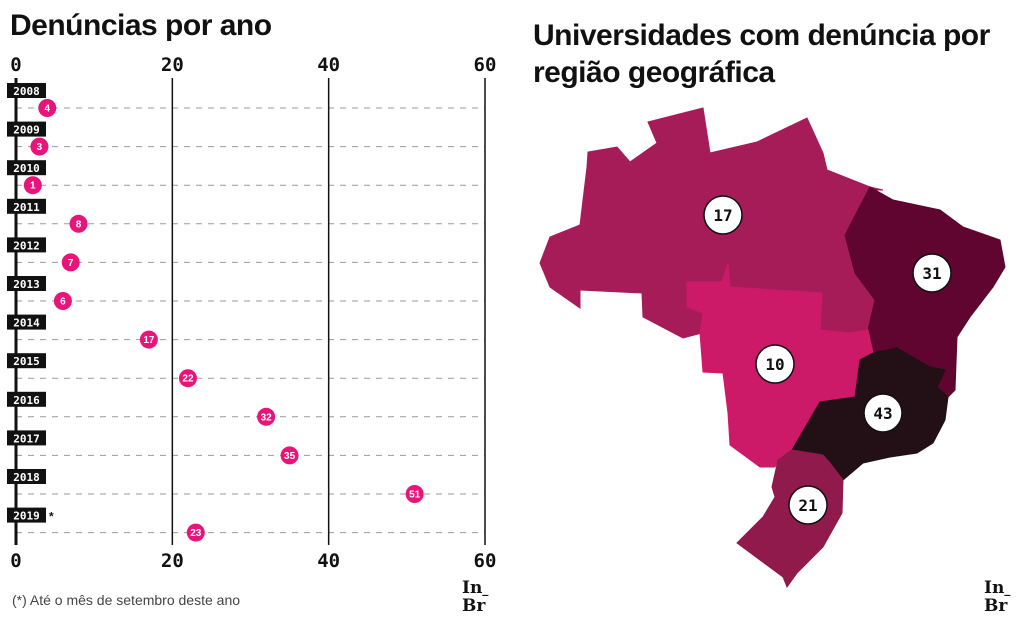  I want to click on data-label: 8, so click(79, 224).